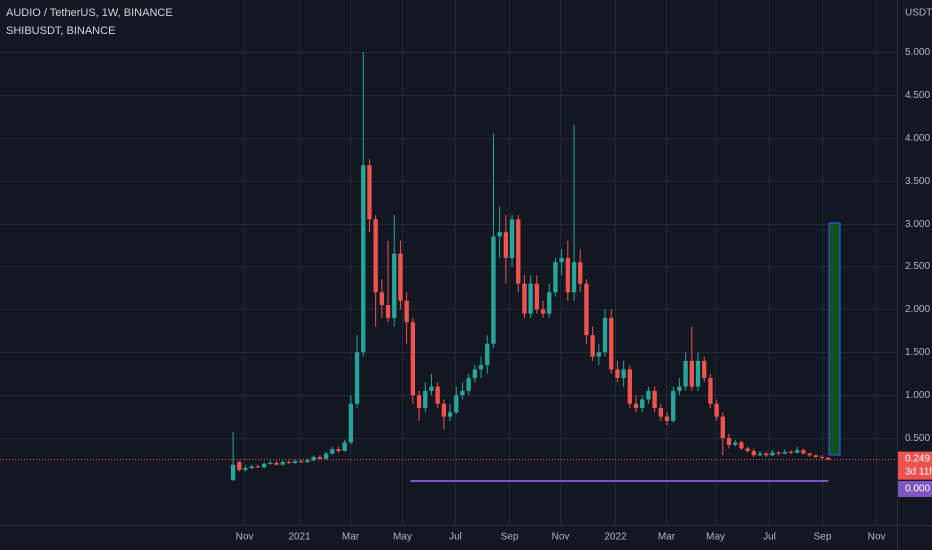 This screenshot has width=932, height=550. Describe the element at coordinates (915, 465) in the screenshot. I see `last-price-box` at that location.